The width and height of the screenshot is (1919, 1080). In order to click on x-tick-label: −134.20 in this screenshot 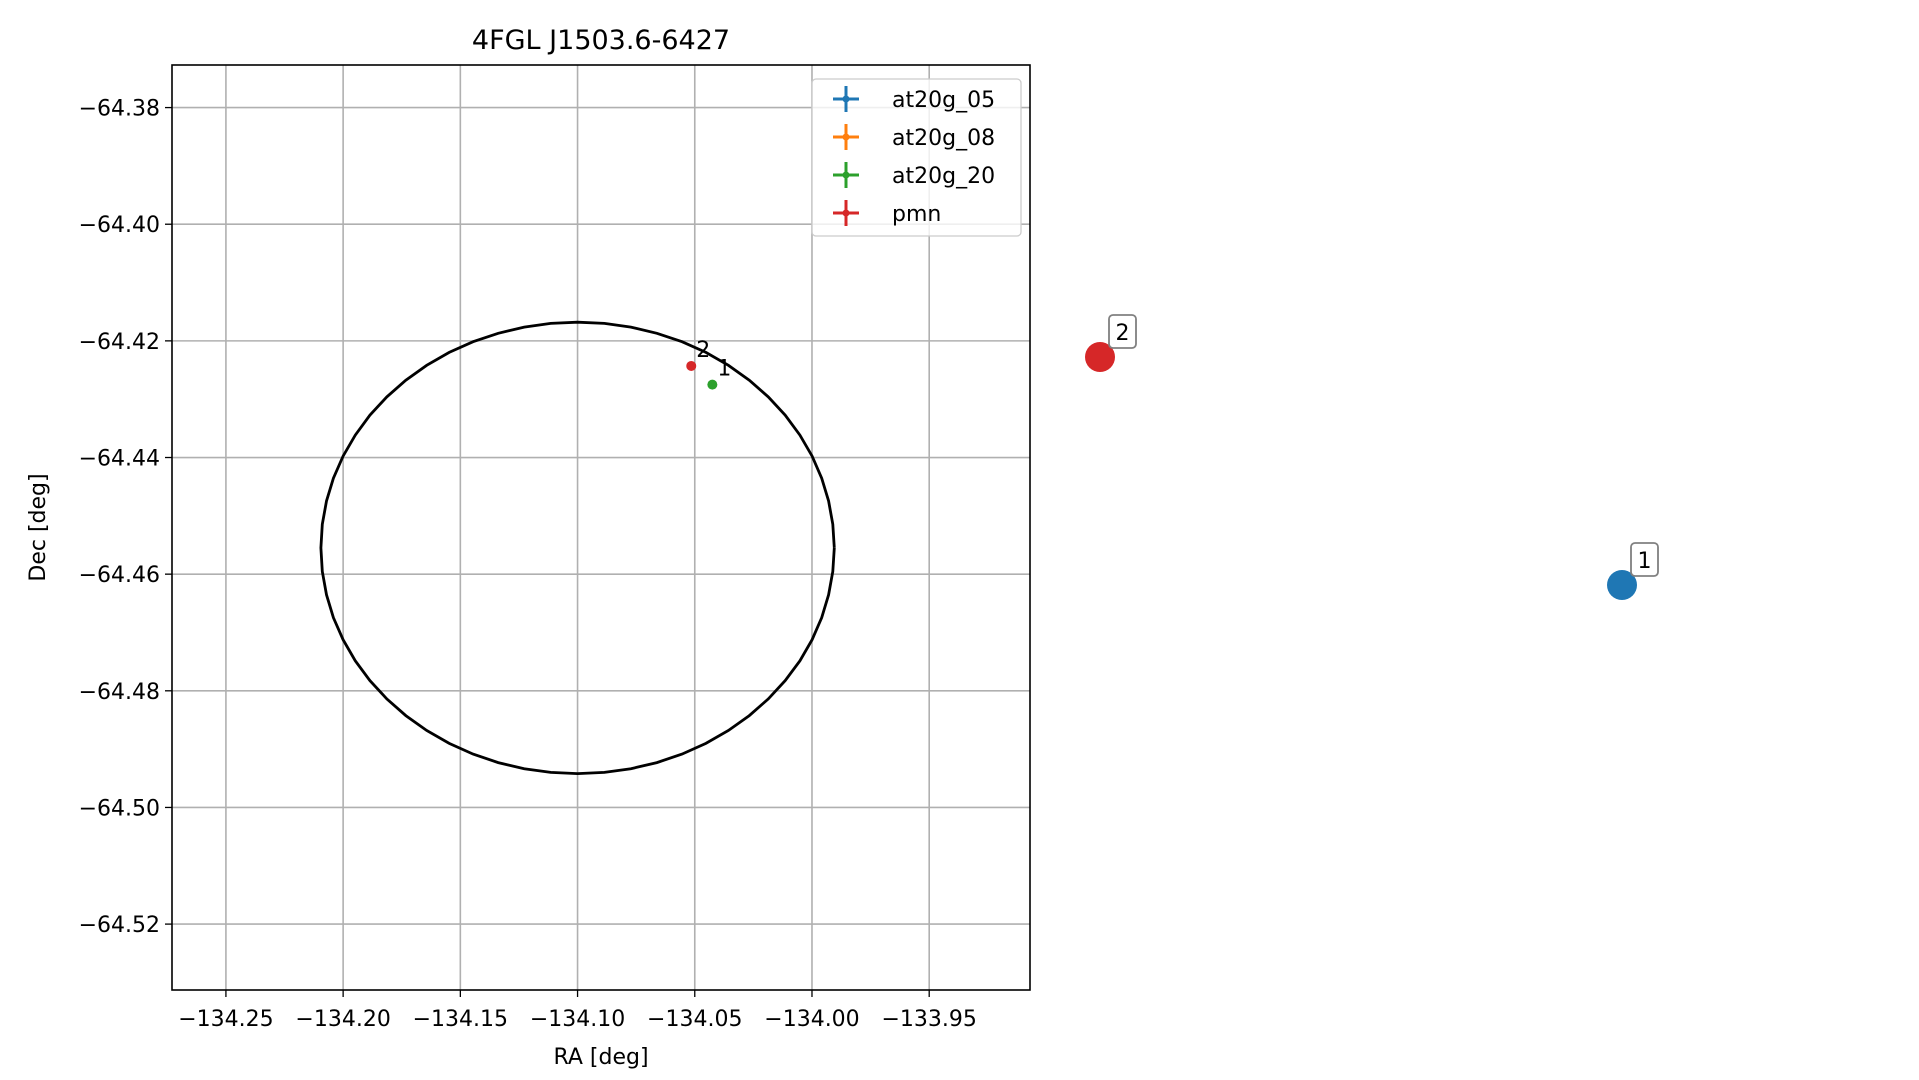, I will do `click(342, 1019)`.